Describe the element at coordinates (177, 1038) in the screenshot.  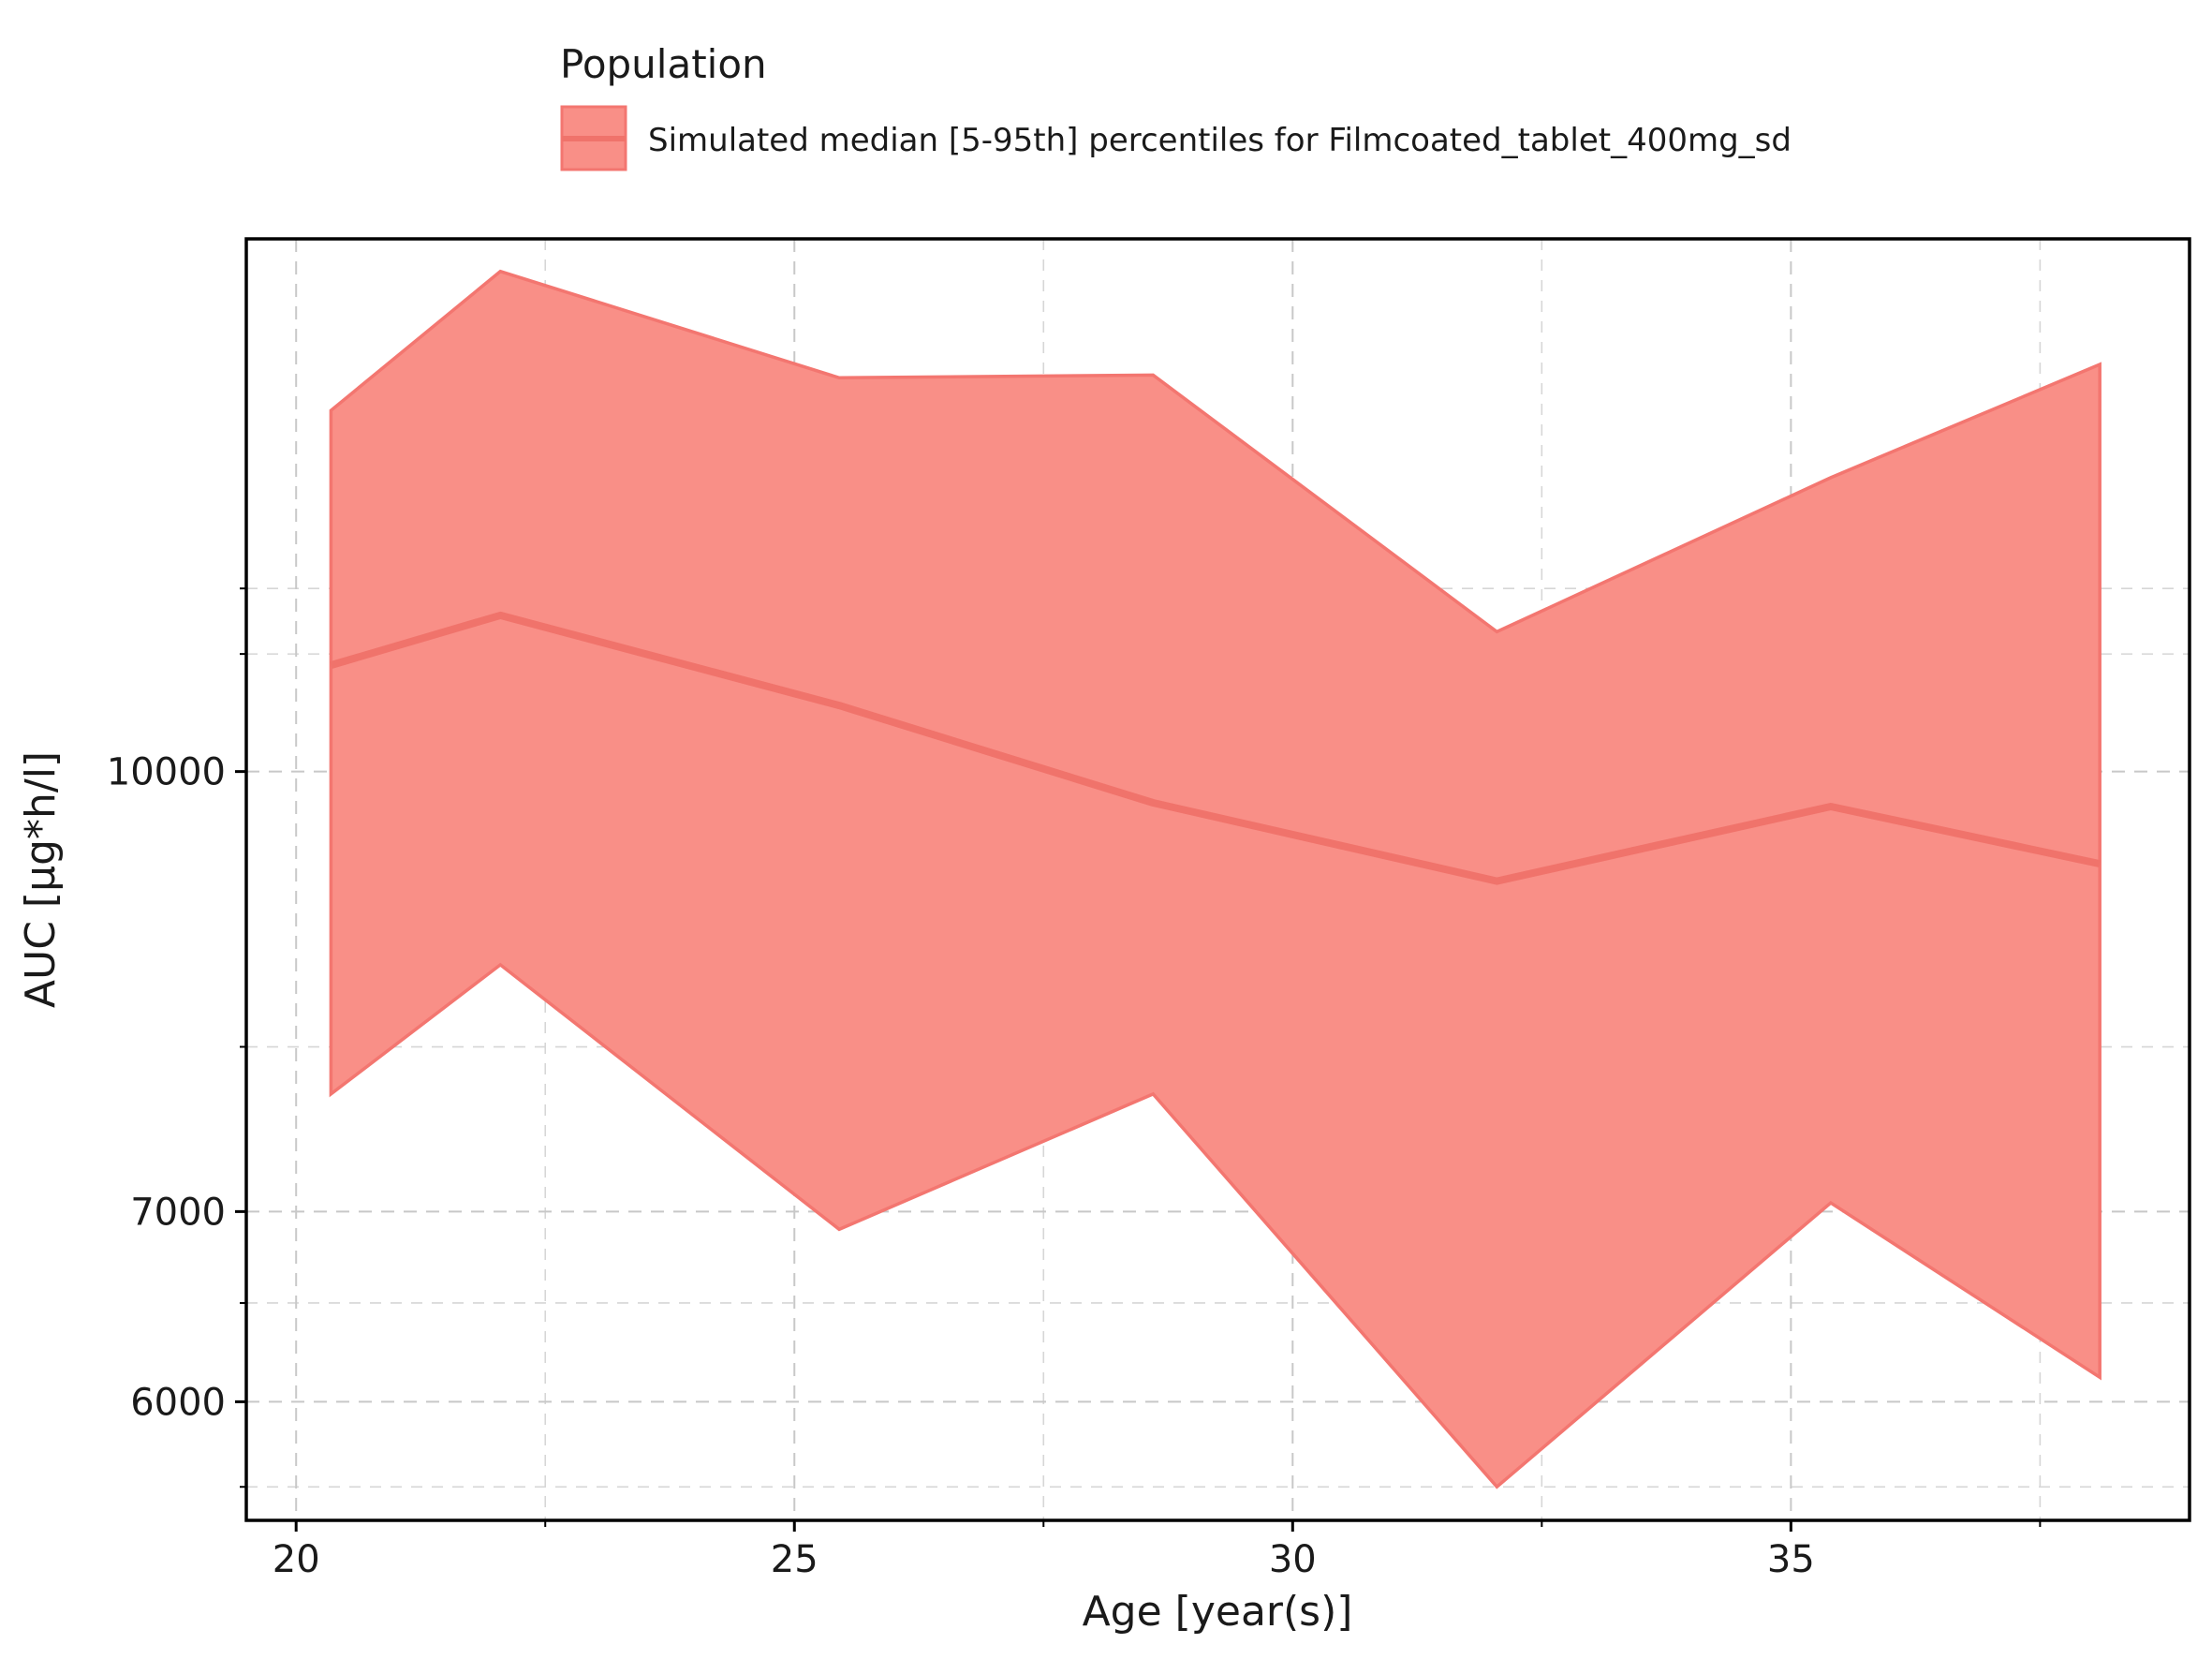
I see `y-axis-ticks: 6000 7000 10000` at that location.